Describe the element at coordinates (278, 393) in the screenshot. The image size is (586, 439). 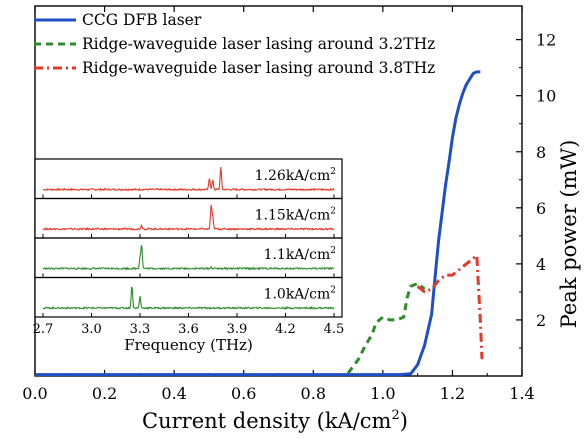
I see `x-tick-labels: 0.0 0.2 0.4 0.6 0.8 1.0 1.2 1.4` at that location.